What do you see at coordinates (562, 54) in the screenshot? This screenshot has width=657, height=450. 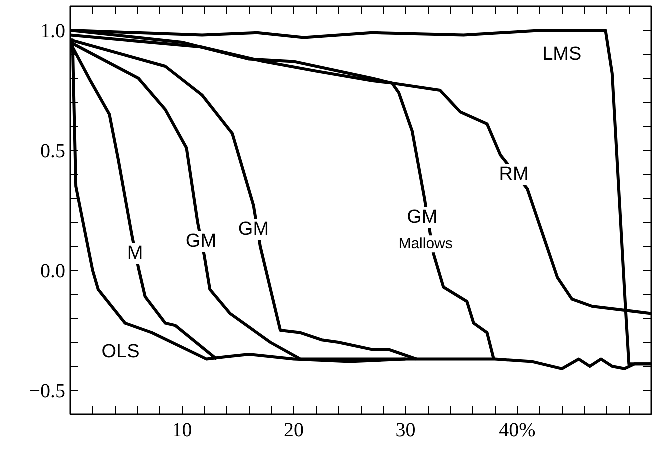 I see `annotation: LMS` at bounding box center [562, 54].